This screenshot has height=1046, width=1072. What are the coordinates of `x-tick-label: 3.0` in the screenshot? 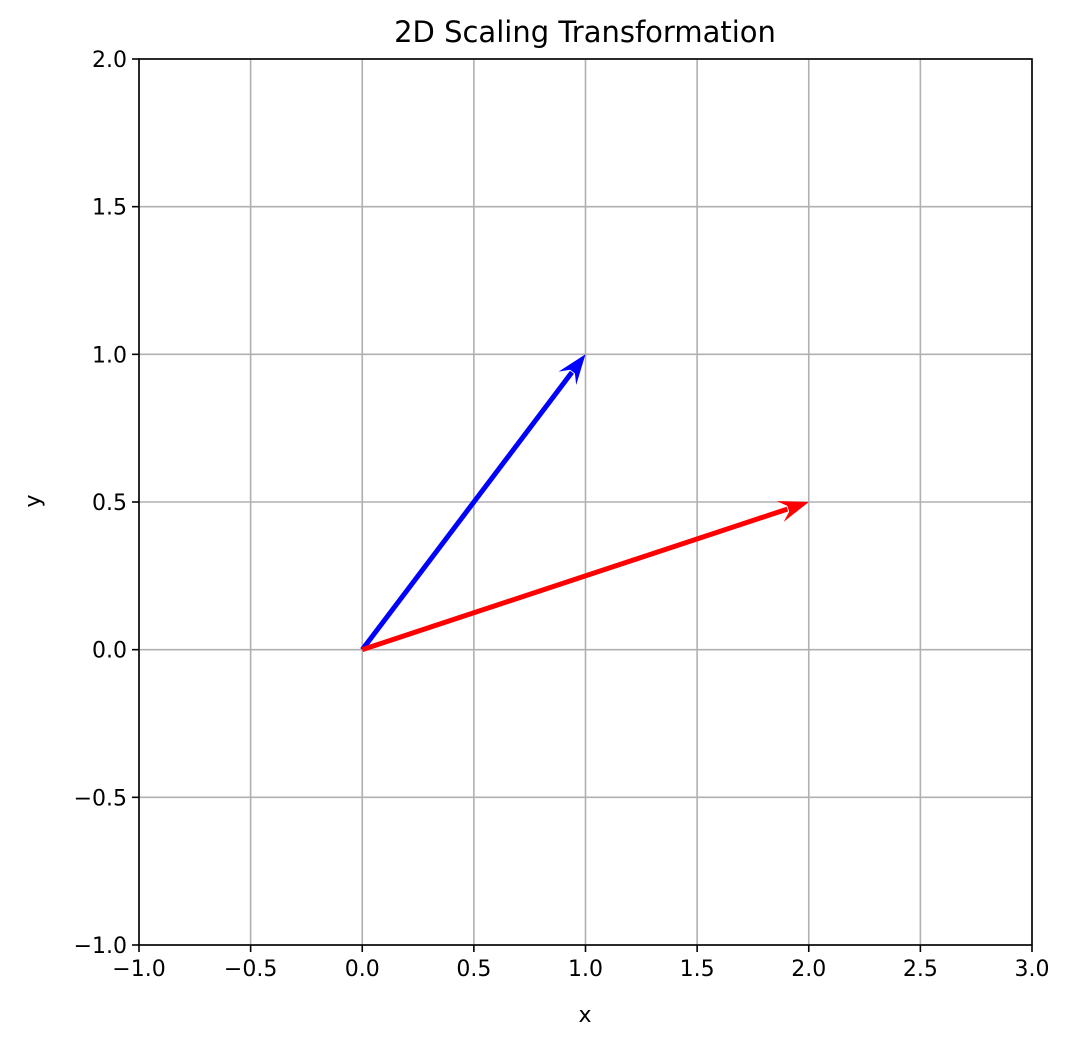 It's located at (1032, 969).